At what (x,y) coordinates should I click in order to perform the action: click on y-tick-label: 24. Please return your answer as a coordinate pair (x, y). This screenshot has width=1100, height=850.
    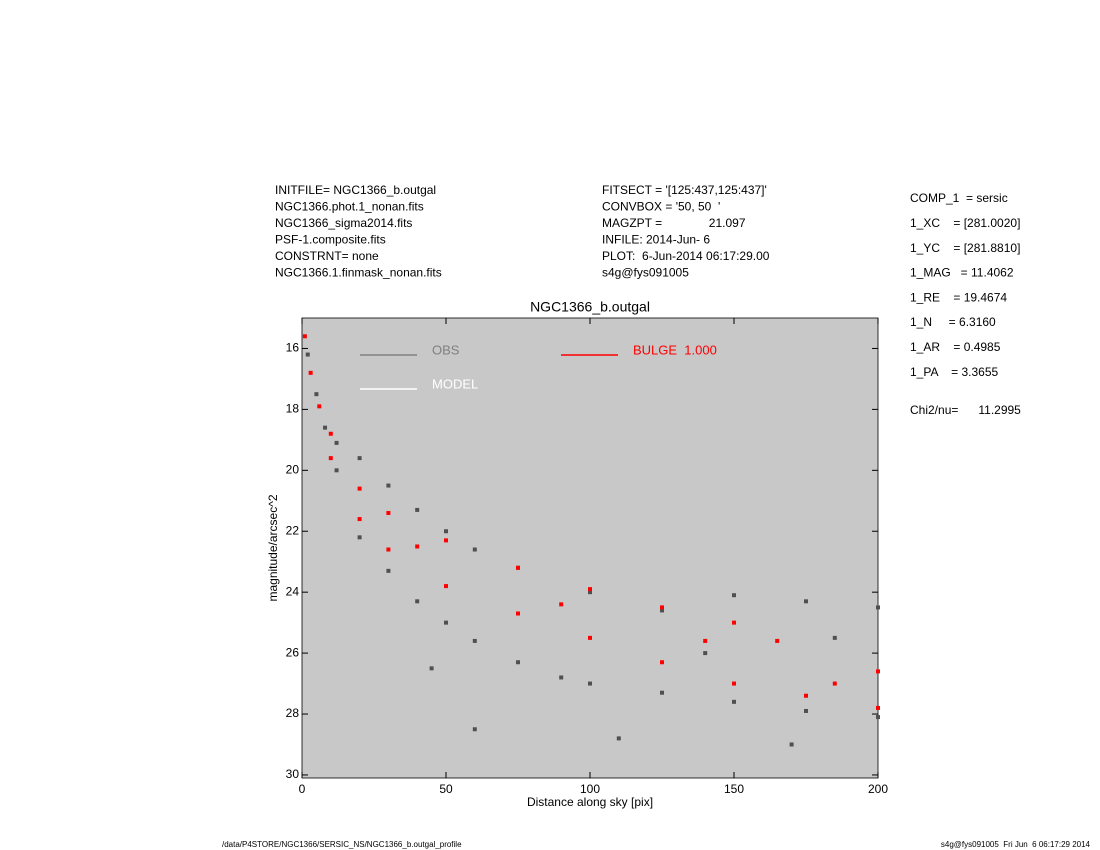
    Looking at the image, I should click on (293, 591).